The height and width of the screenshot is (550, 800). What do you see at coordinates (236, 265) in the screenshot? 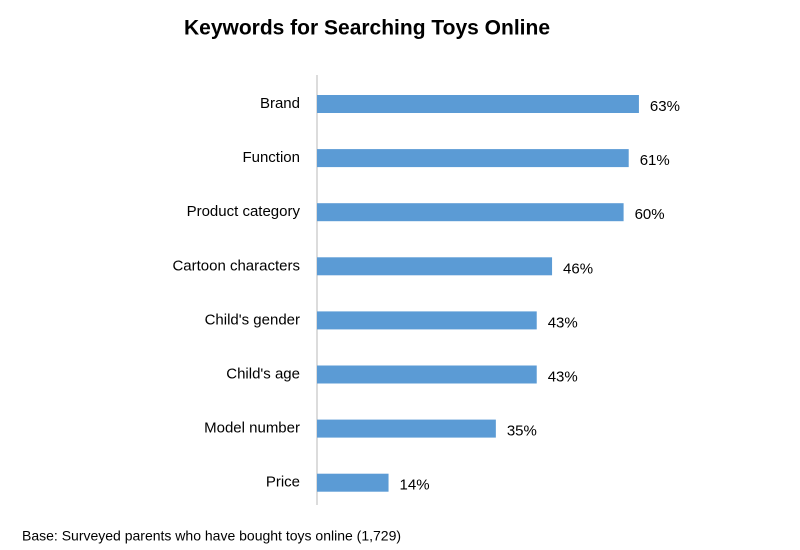
I see `category-label: Cartoon characters` at bounding box center [236, 265].